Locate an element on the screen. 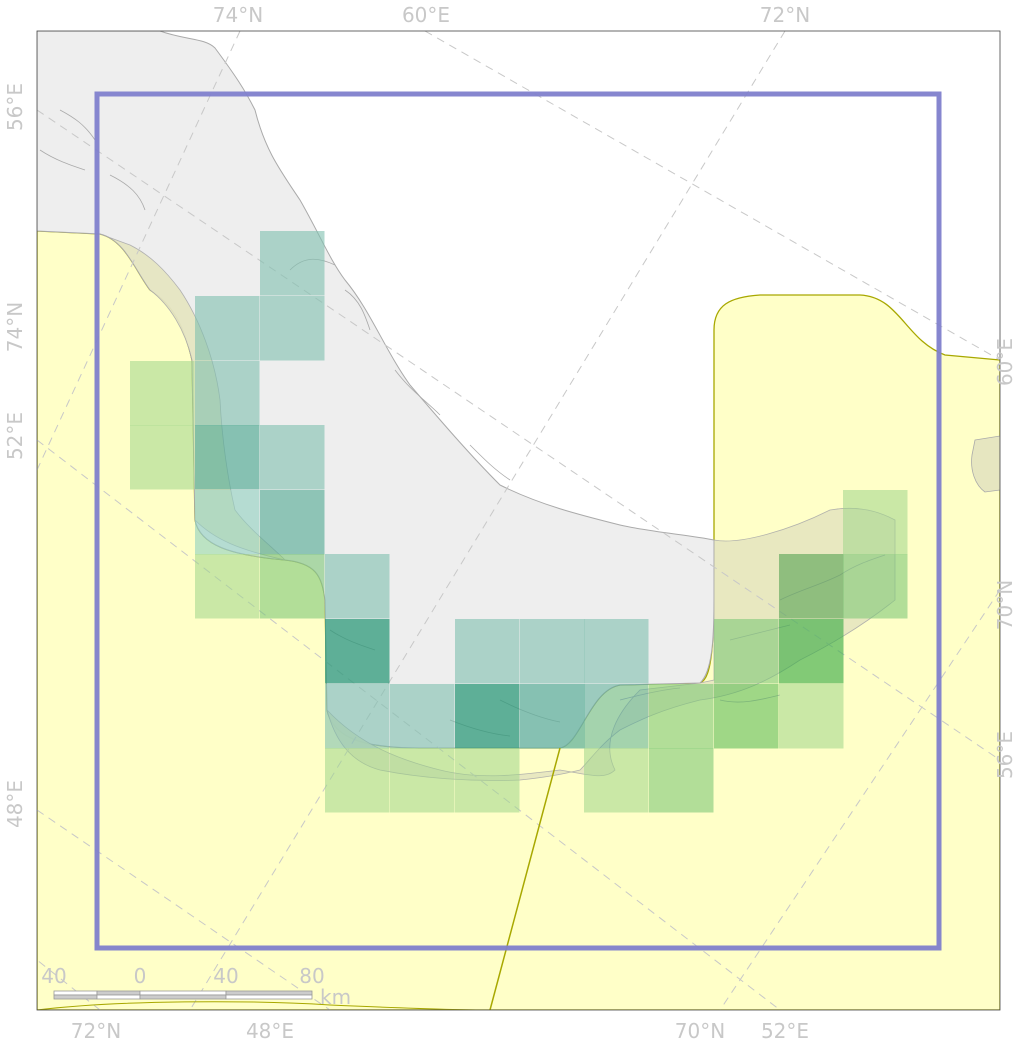 The width and height of the screenshot is (1033, 1044). right-label-60e: 60°E is located at coordinates (1005, 362).